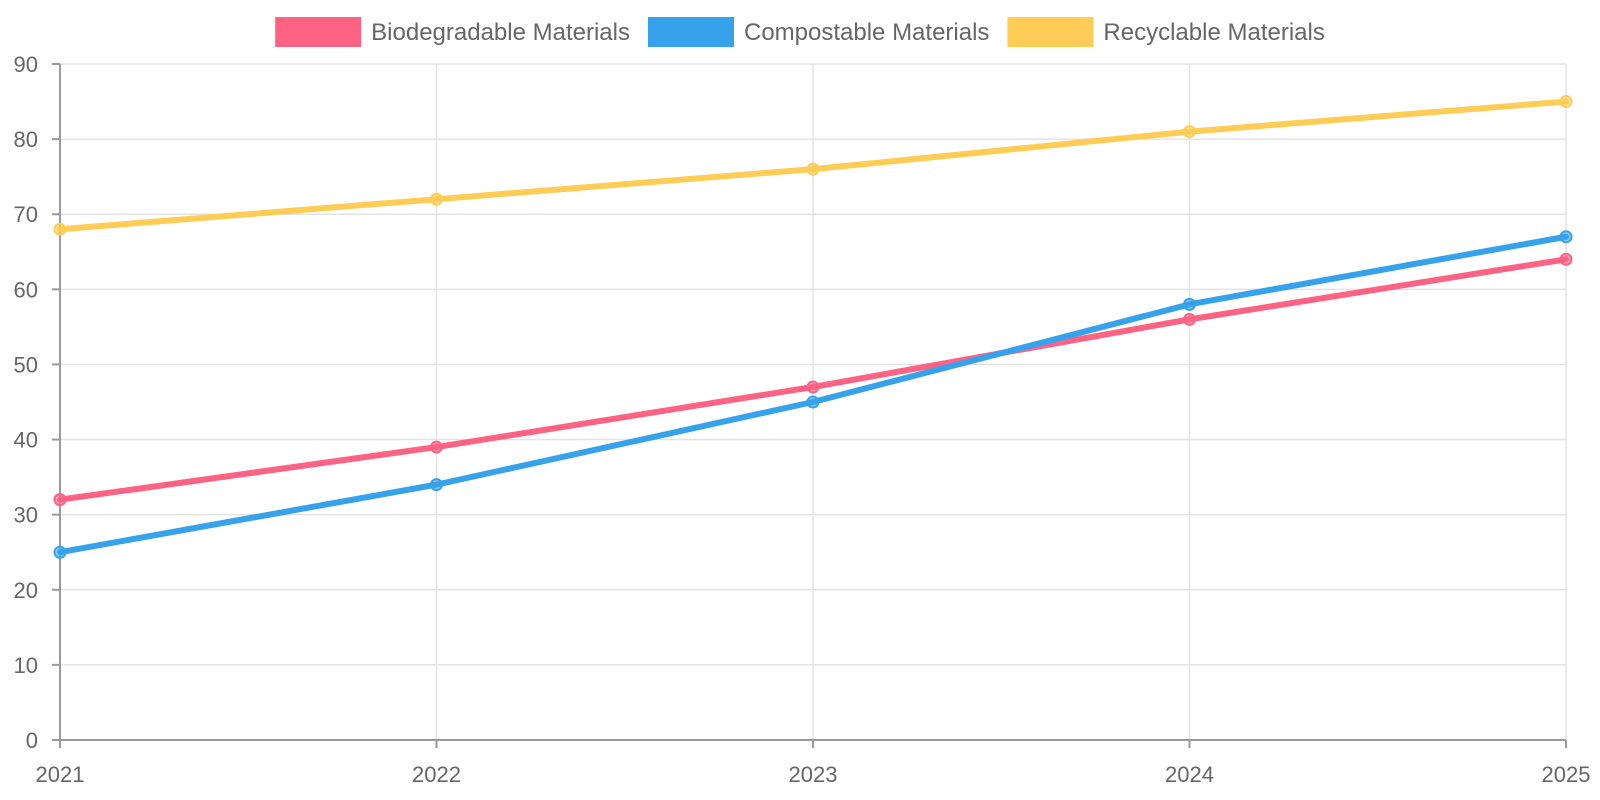 This screenshot has width=1600, height=800. What do you see at coordinates (26, 440) in the screenshot?
I see `y-tick-label: 40` at bounding box center [26, 440].